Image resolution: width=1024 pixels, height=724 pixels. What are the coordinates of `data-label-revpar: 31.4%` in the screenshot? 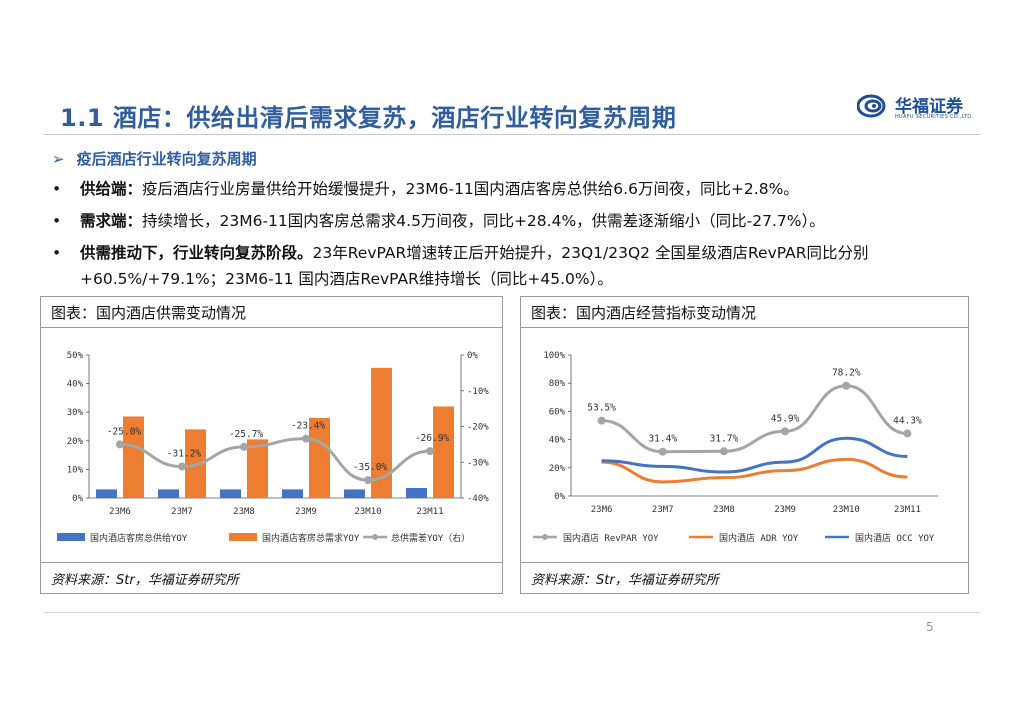 It's located at (662, 439).